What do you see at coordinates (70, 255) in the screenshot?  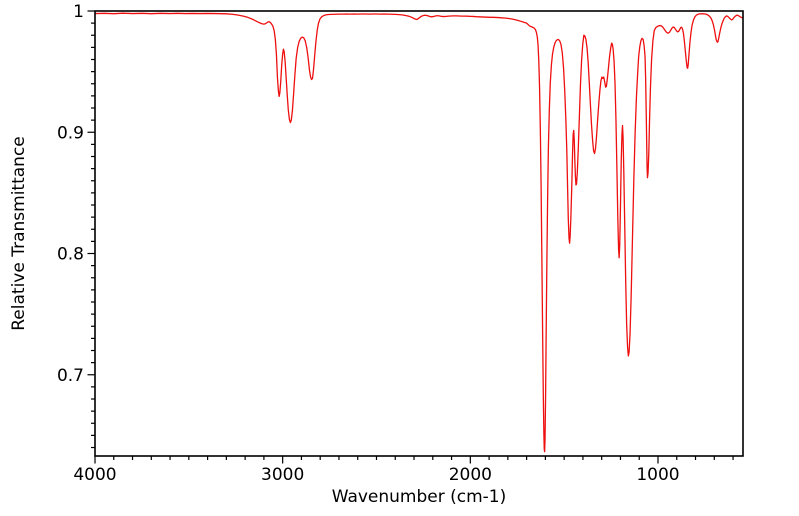 I see `y-tick-label: 0.8` at bounding box center [70, 255].